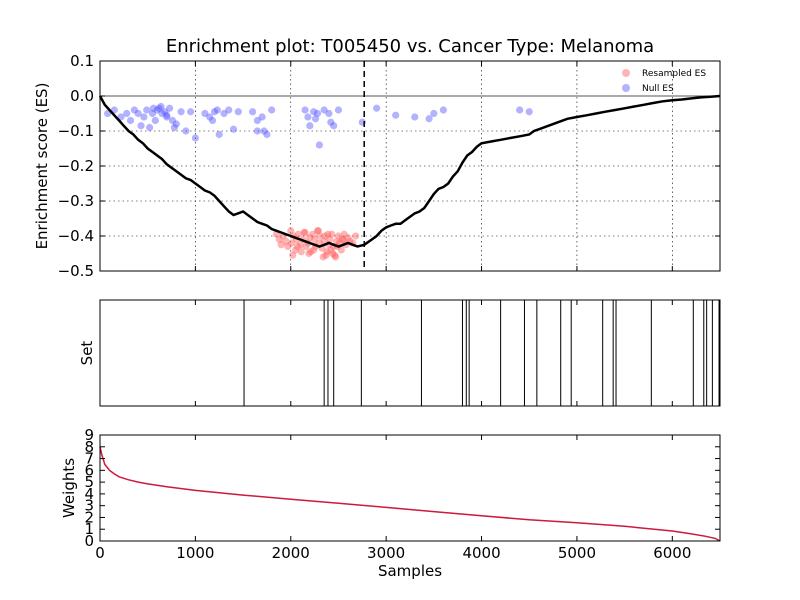 This screenshot has width=800, height=600. What do you see at coordinates (42, 166) in the screenshot?
I see `enrichment-ylabel: Enrichment score (ES)` at bounding box center [42, 166].